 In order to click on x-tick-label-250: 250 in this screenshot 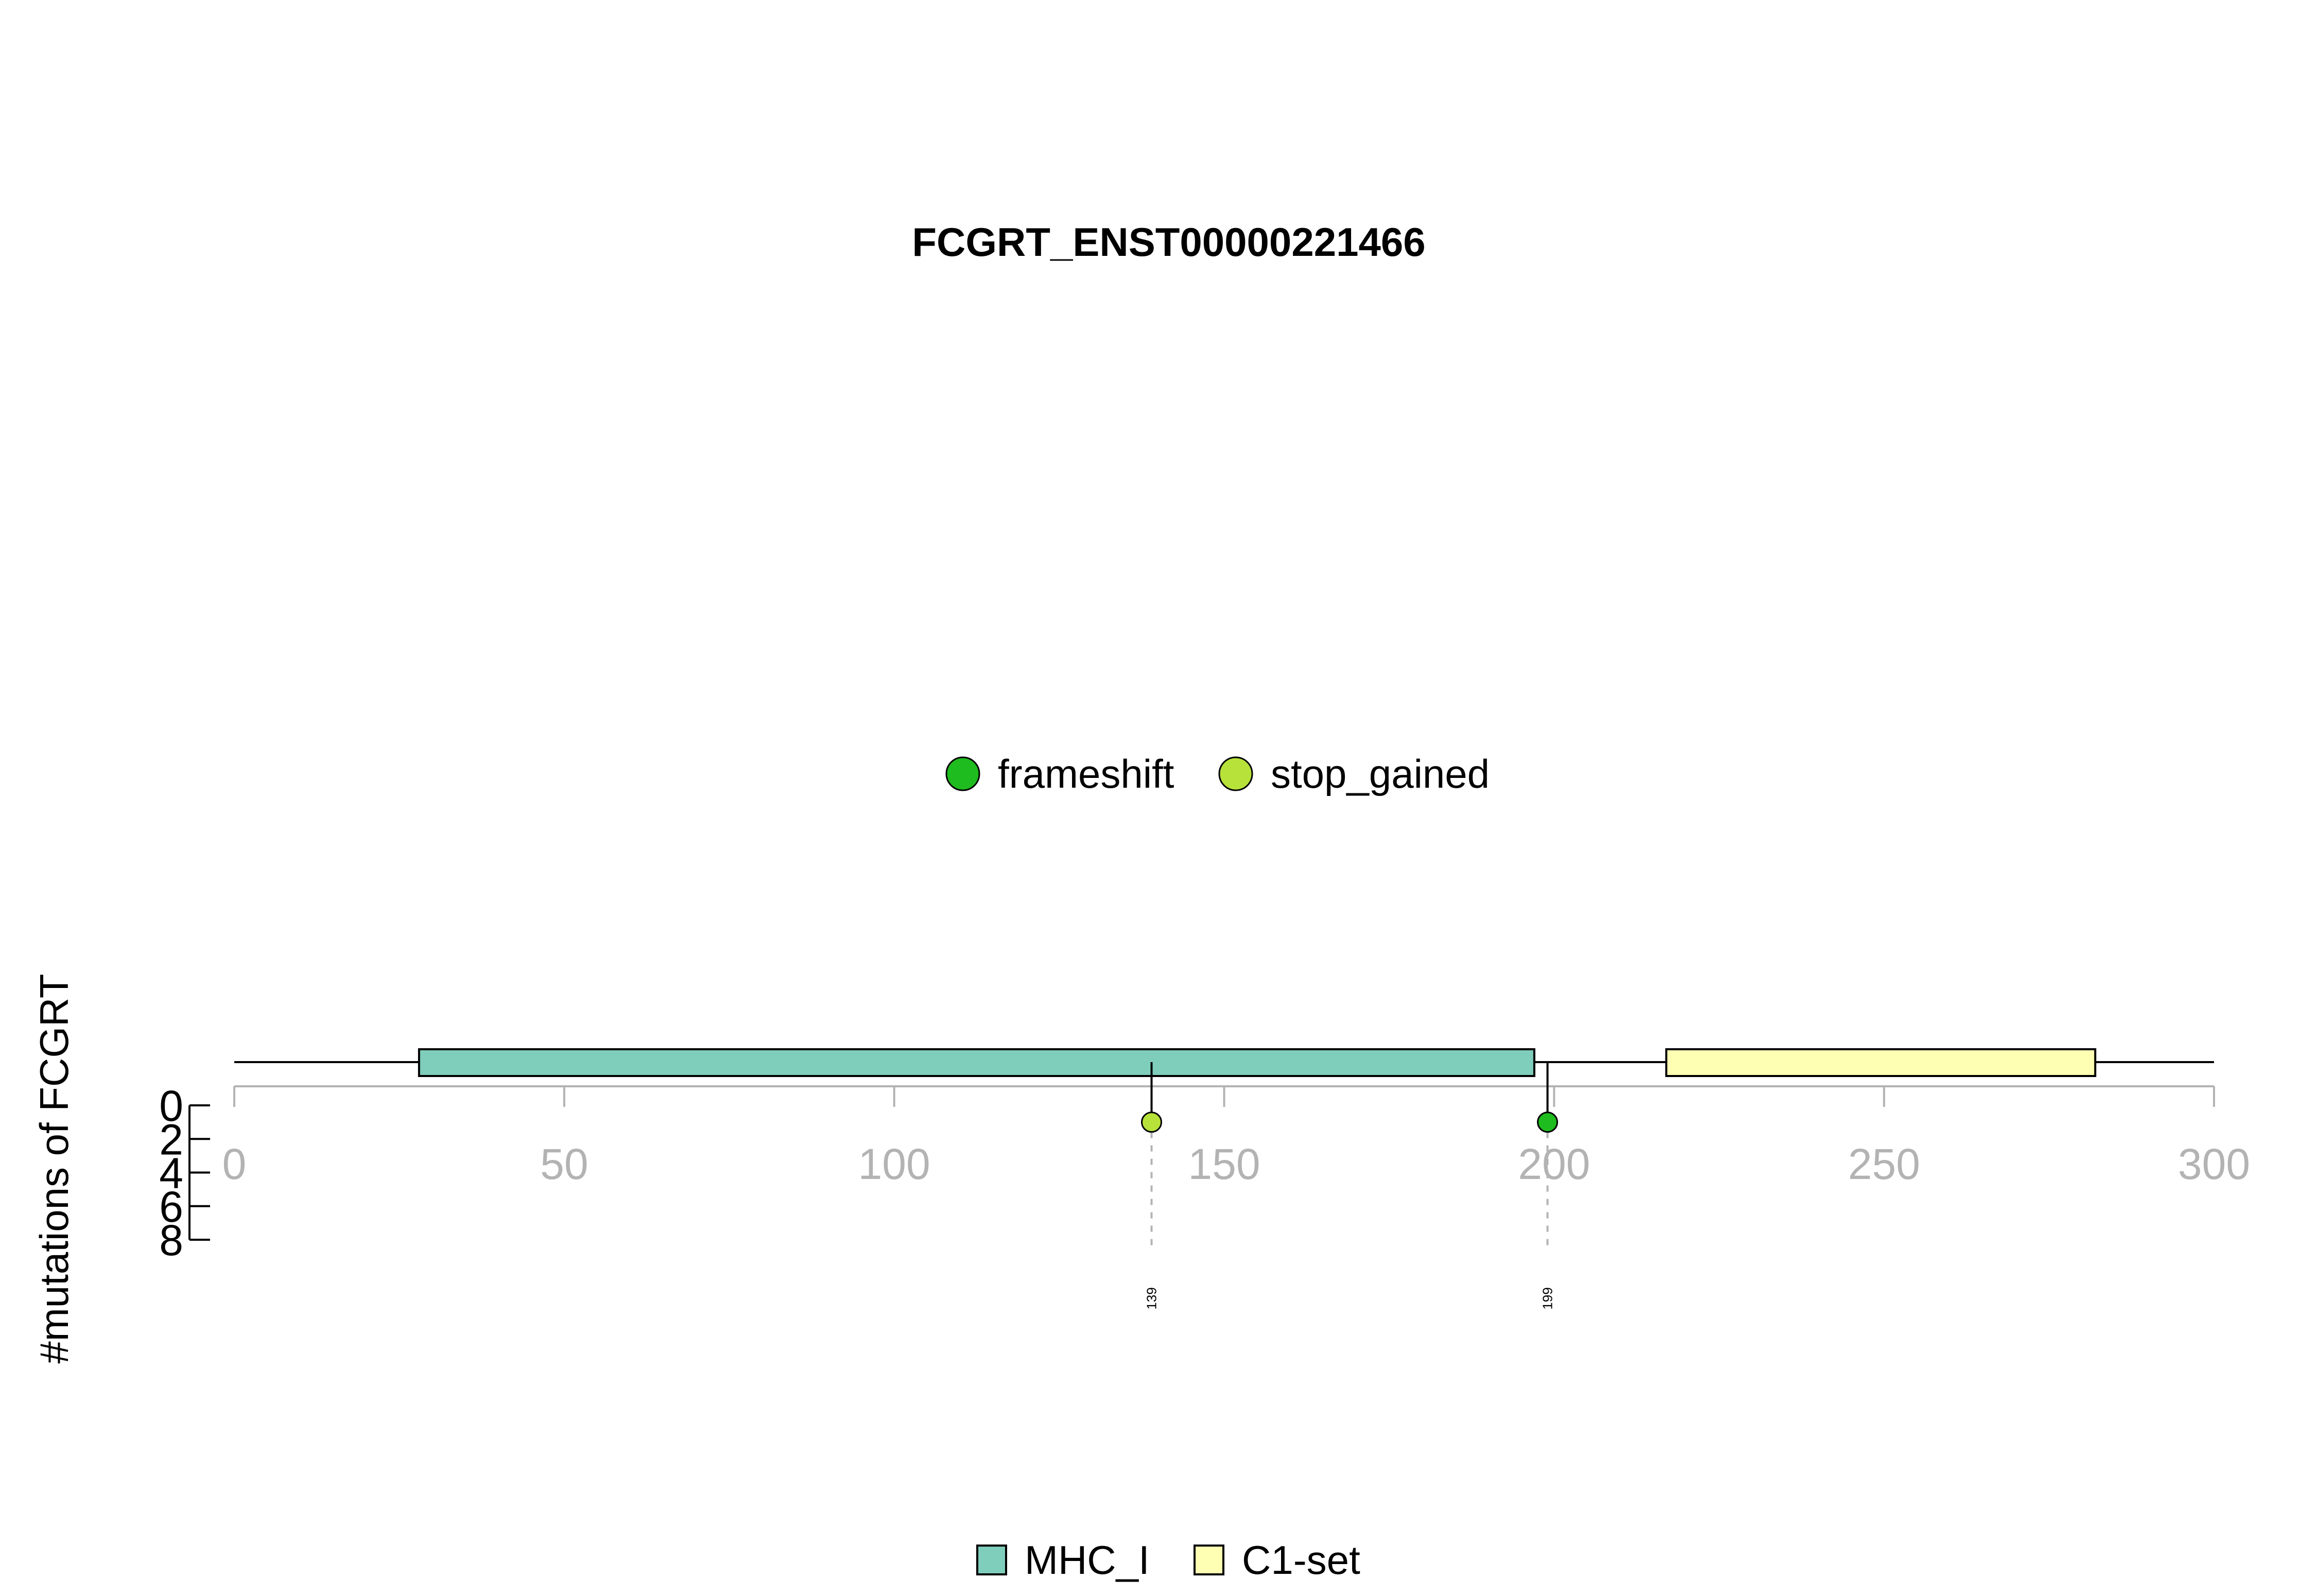, I will do `click(1884, 1164)`.